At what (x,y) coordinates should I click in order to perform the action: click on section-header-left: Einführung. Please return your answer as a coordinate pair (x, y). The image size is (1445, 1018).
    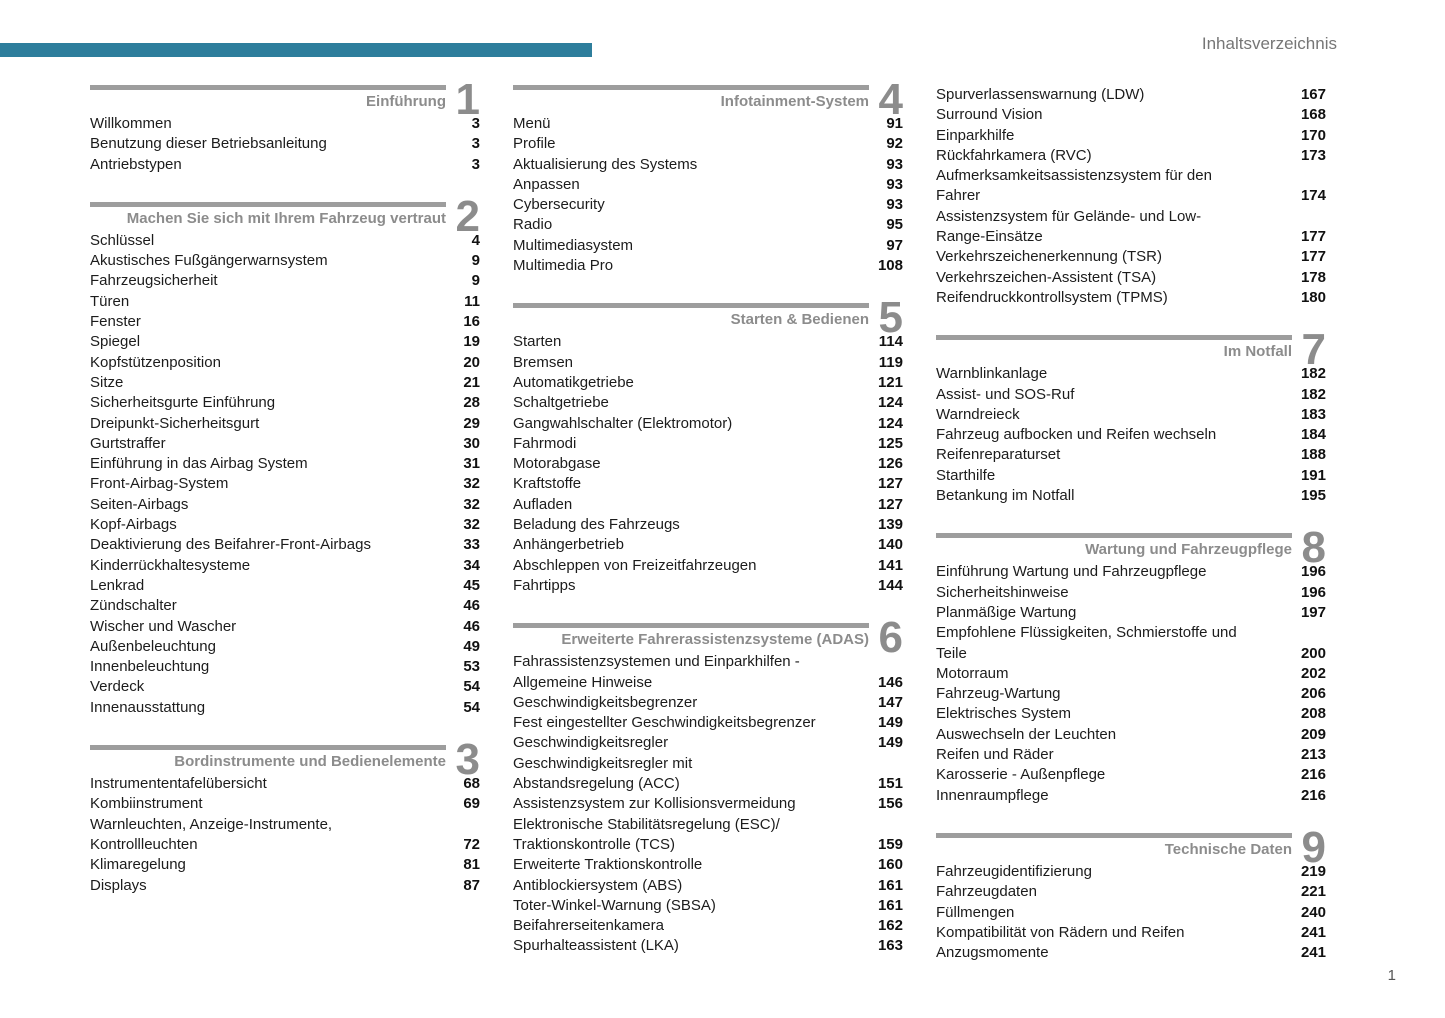
    Looking at the image, I should click on (268, 98).